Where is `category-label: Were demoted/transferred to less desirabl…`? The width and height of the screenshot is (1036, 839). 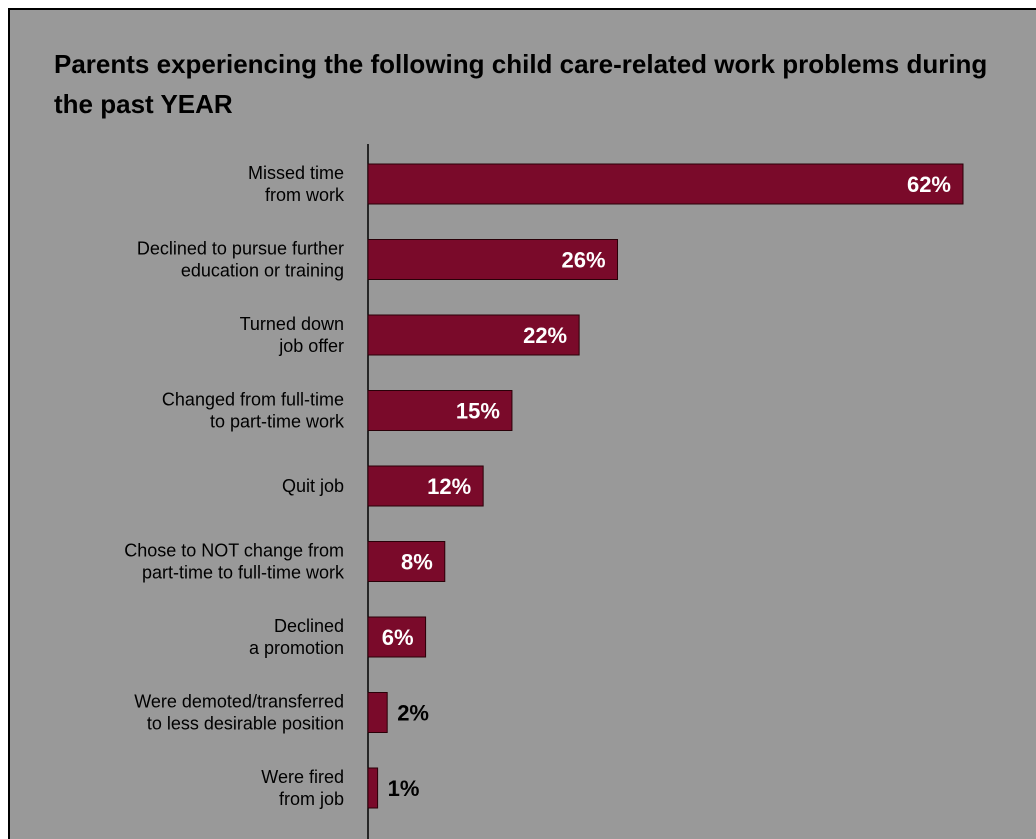
category-label: Were demoted/transferred to less desirabl… is located at coordinates (239, 713).